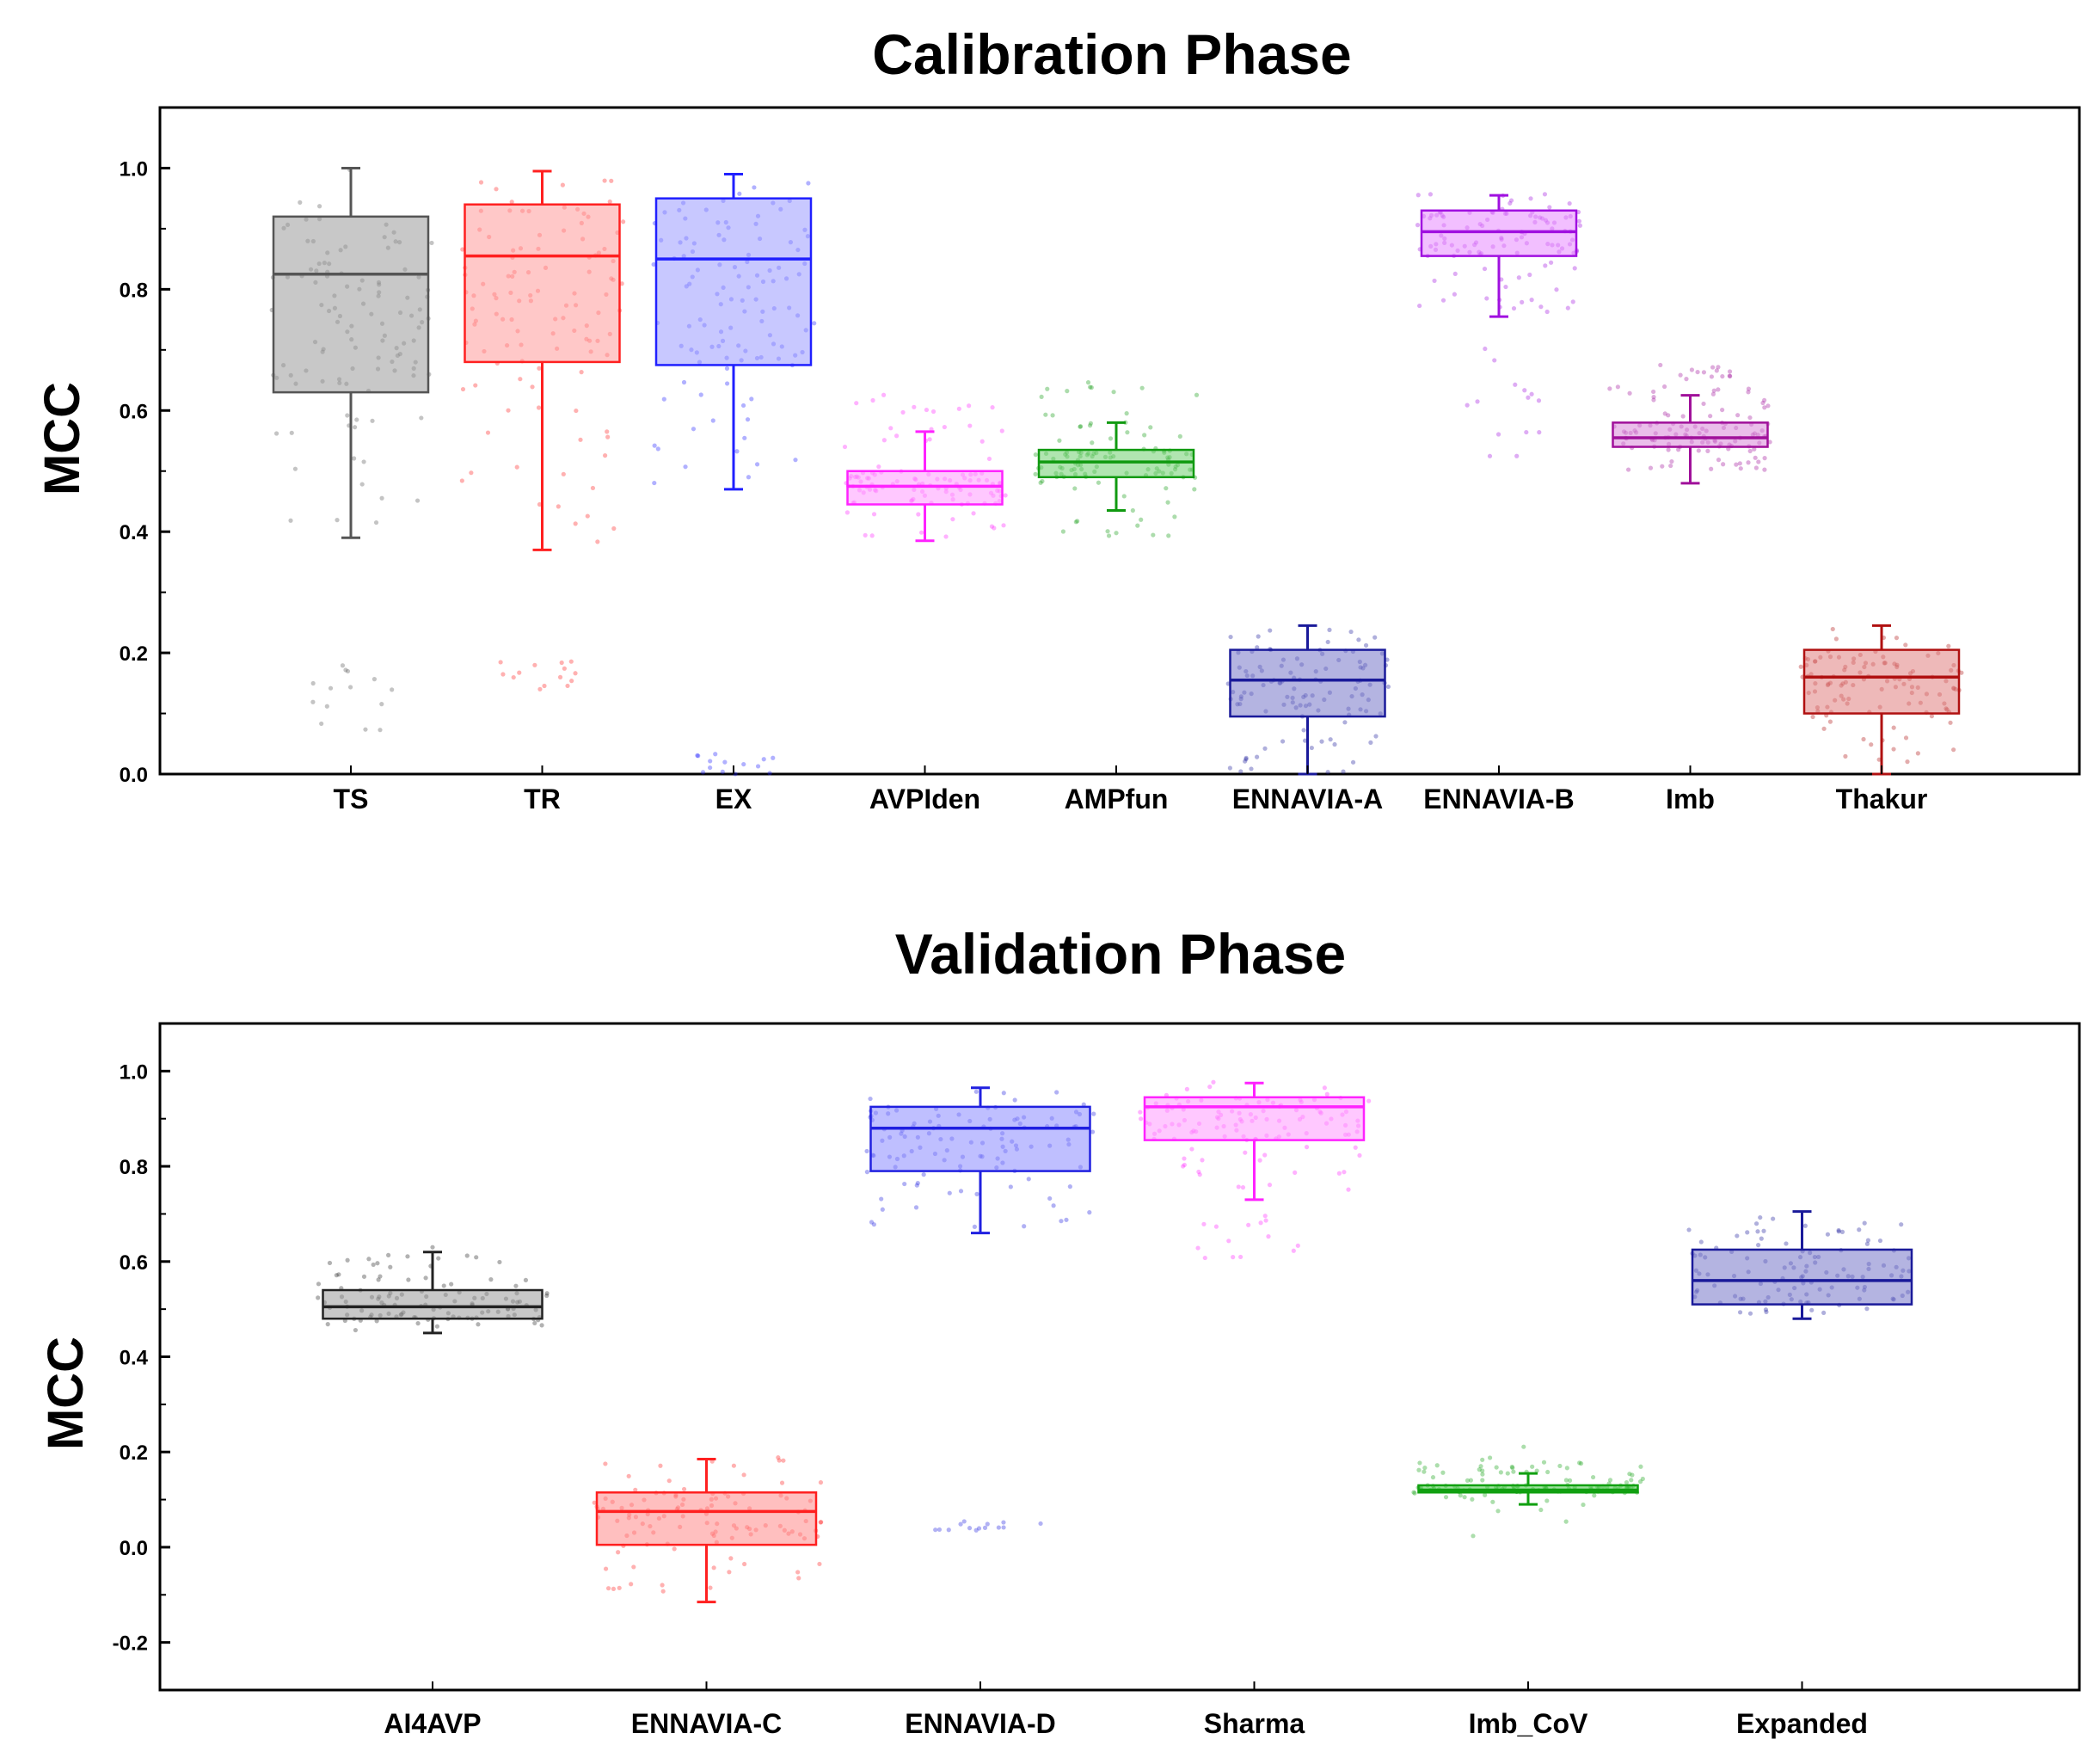 This screenshot has height=1764, width=2094. Describe the element at coordinates (1882, 799) in the screenshot. I see `category-label: Thakur` at that location.